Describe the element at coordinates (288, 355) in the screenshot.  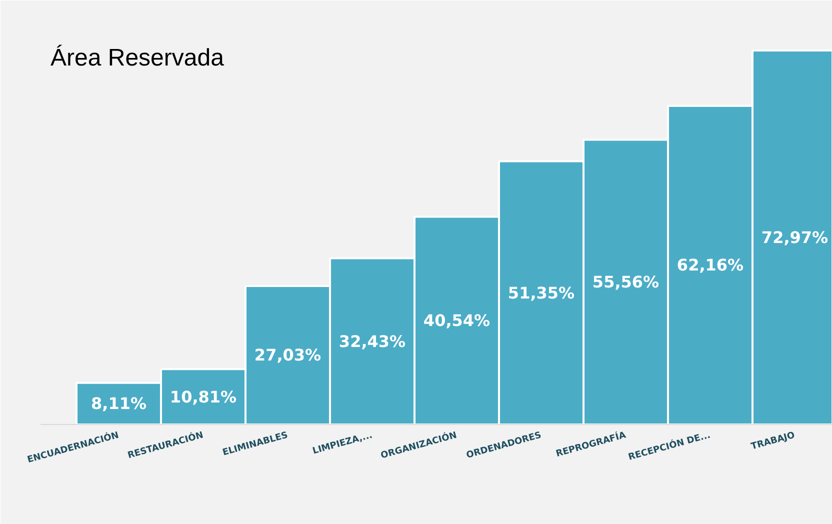
I see `data-label: 27,03%` at that location.